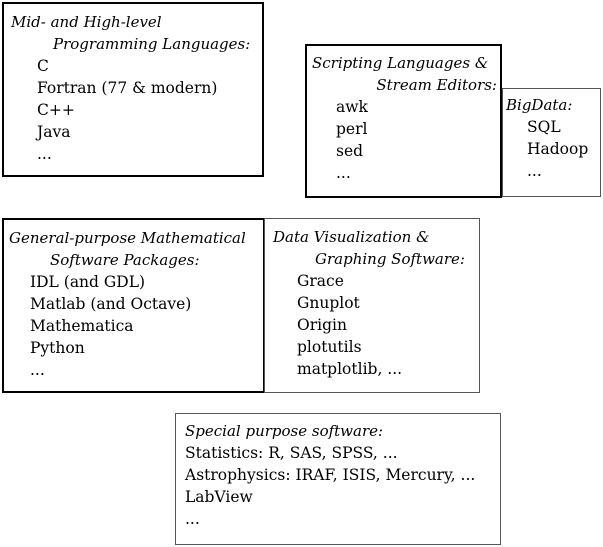 The width and height of the screenshot is (603, 547). What do you see at coordinates (390, 259) in the screenshot?
I see `title-line-2: Graphing Software:` at bounding box center [390, 259].